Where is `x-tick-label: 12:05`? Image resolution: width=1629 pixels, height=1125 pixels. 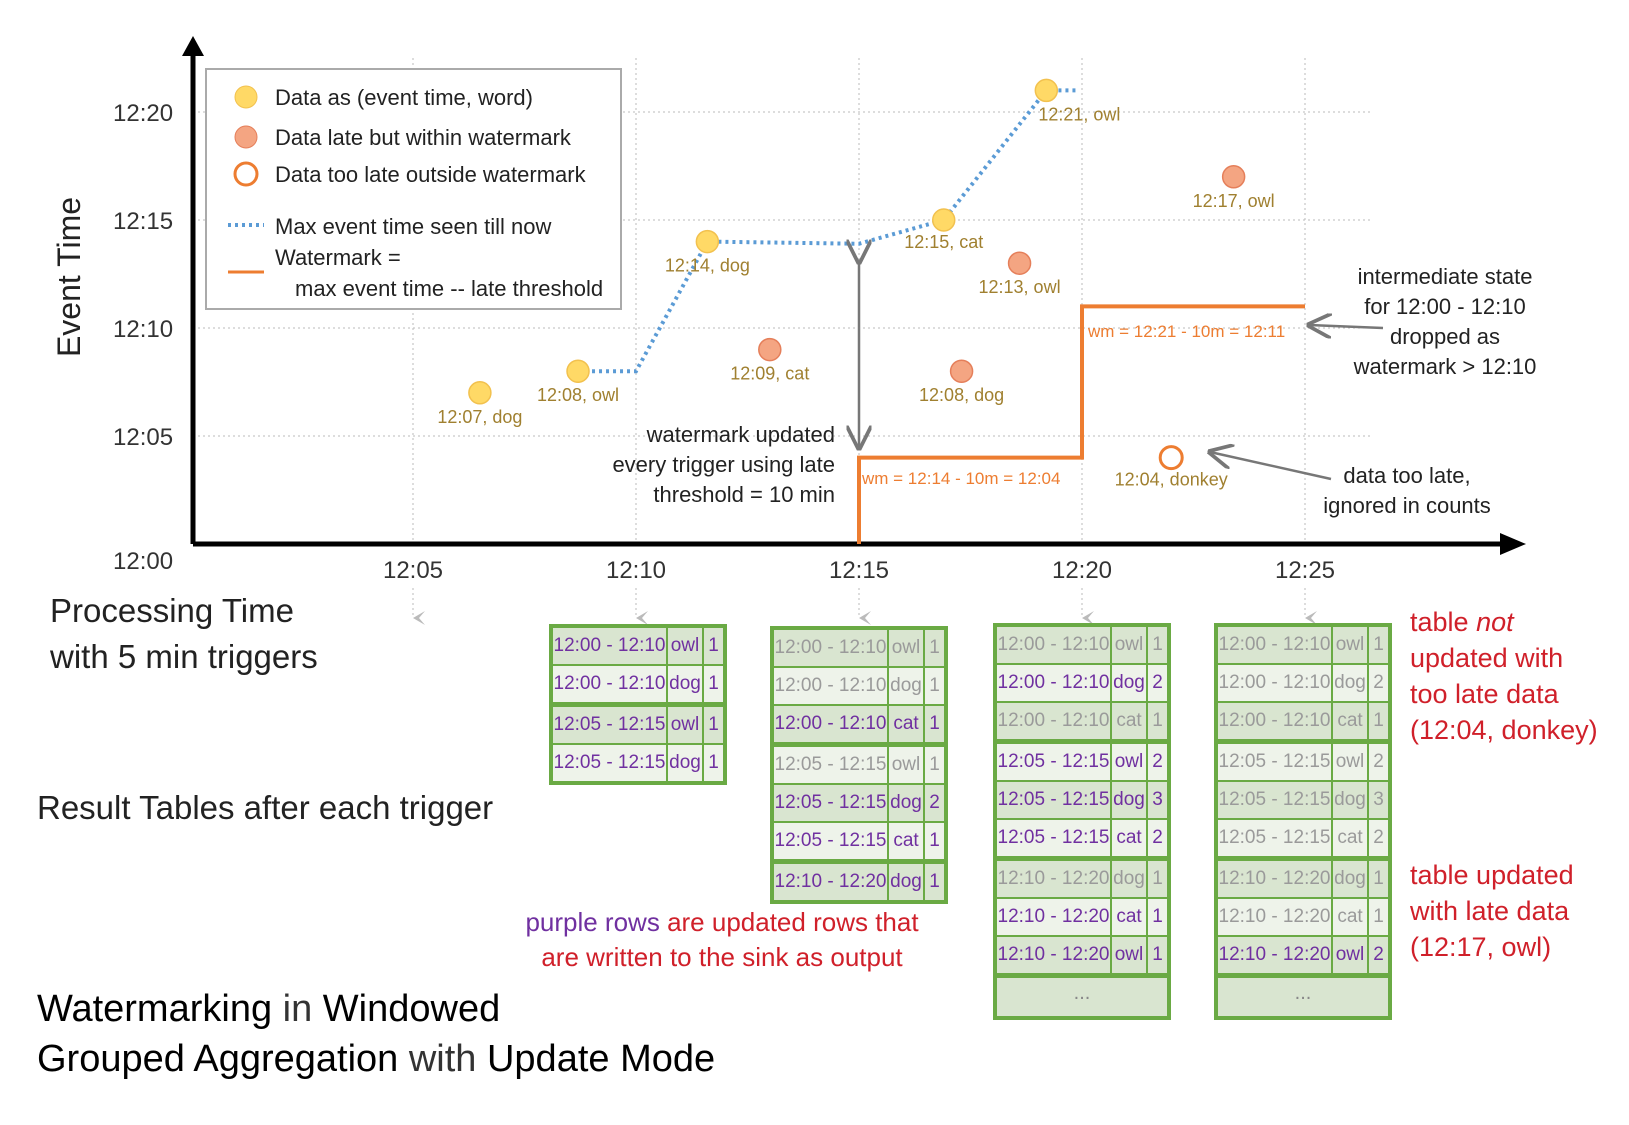 x-tick-label: 12:05 is located at coordinates (413, 570).